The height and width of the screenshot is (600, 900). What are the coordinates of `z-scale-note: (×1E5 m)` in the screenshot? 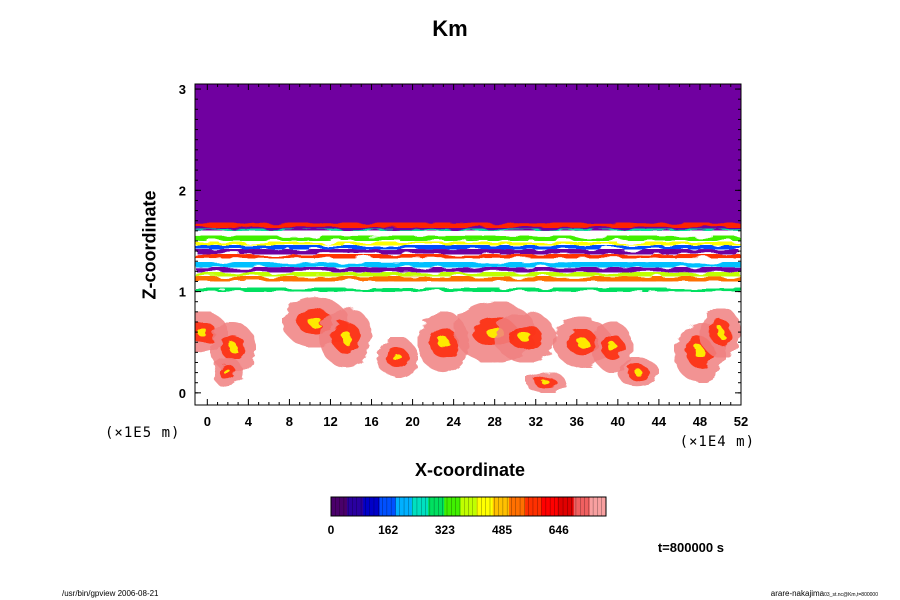 It's located at (143, 433).